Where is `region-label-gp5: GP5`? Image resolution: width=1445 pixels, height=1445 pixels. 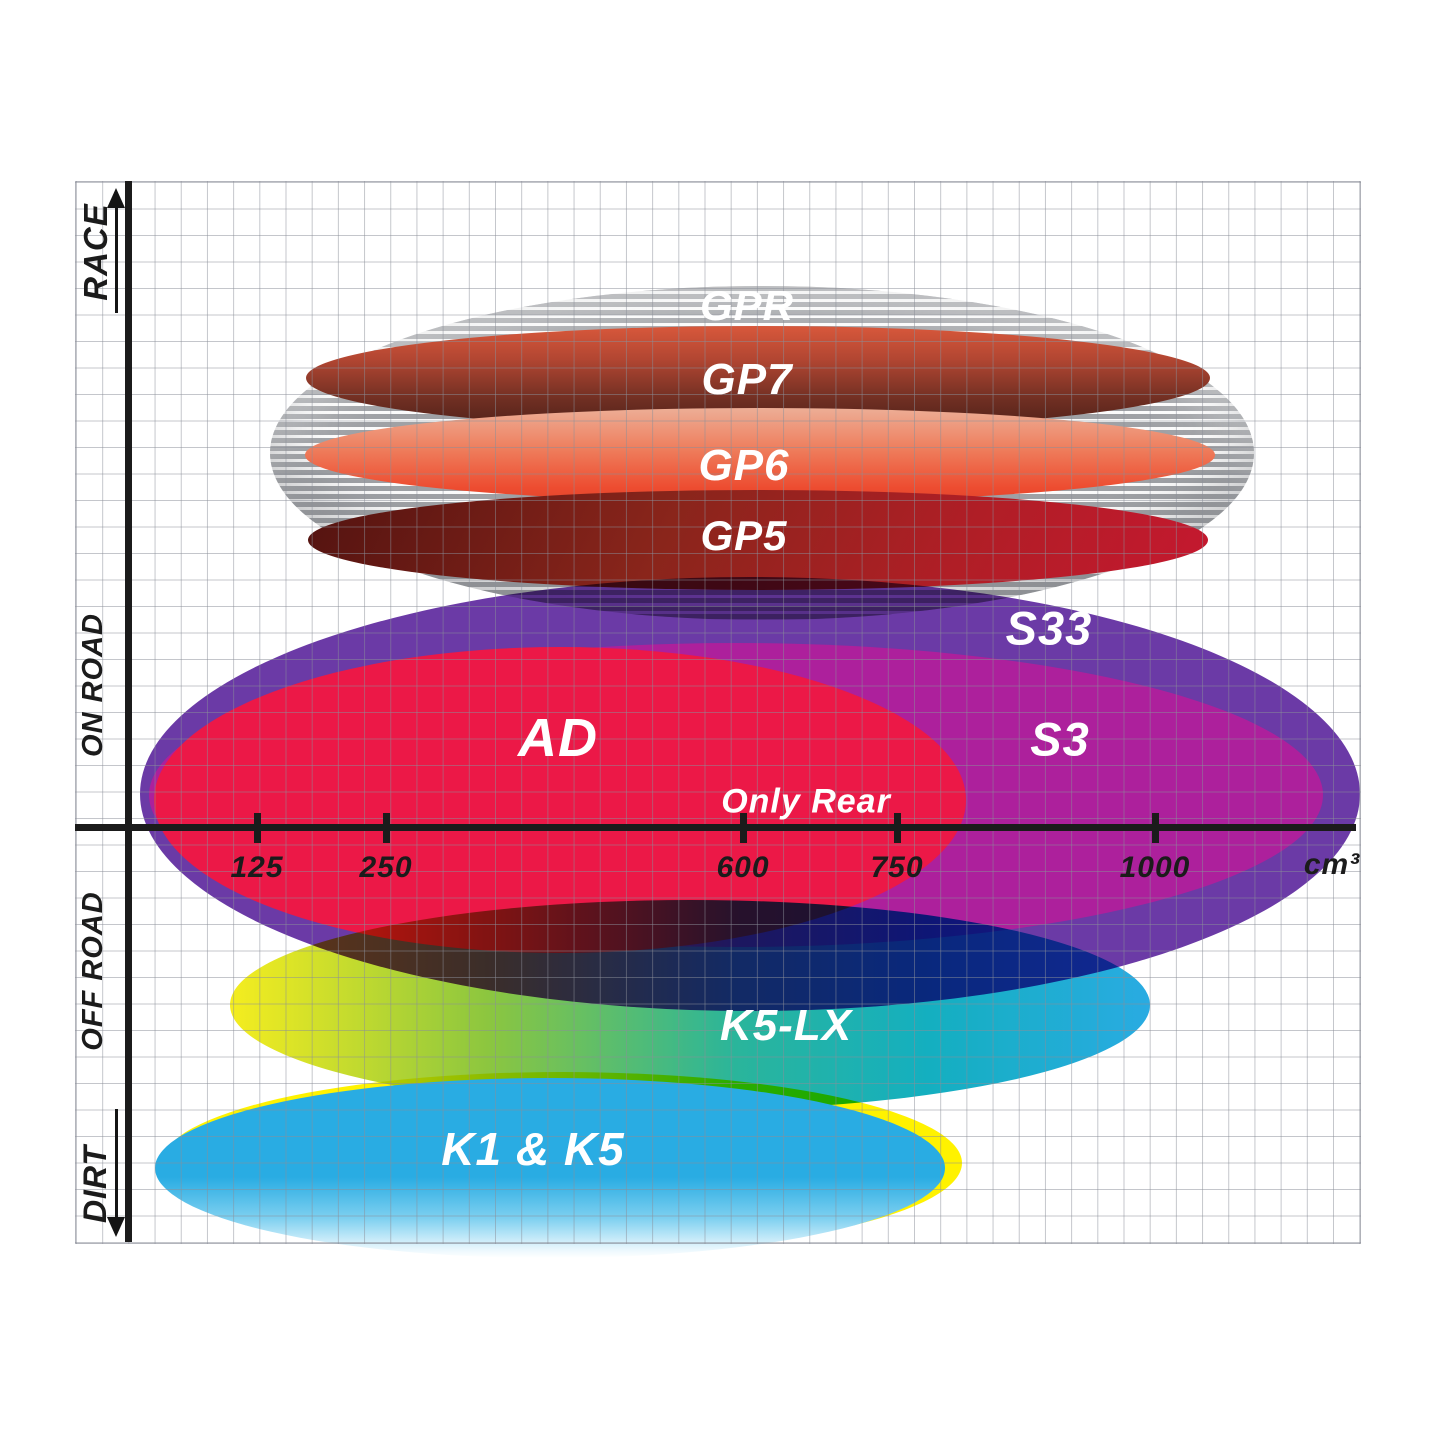 region-label-gp5: GP5 is located at coordinates (744, 535).